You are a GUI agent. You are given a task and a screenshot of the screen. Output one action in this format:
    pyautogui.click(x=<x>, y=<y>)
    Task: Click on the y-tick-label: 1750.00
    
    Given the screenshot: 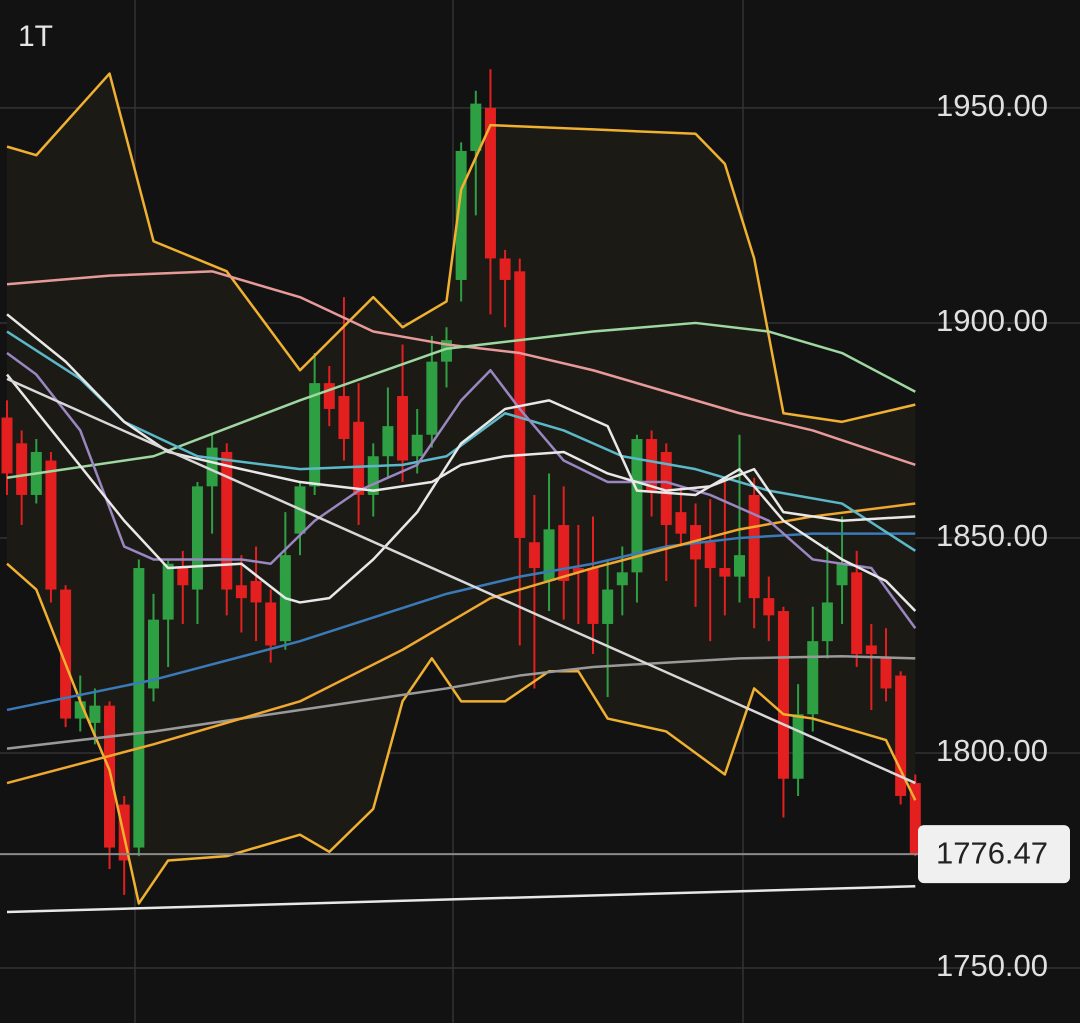 What is the action you would take?
    pyautogui.click(x=992, y=965)
    